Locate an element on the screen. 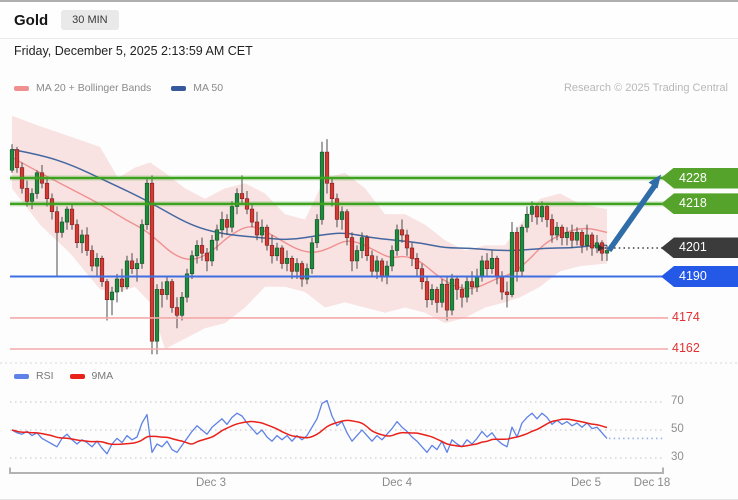 Image resolution: width=738 pixels, height=500 pixels. rsi-level-label-70: 70 is located at coordinates (677, 400).